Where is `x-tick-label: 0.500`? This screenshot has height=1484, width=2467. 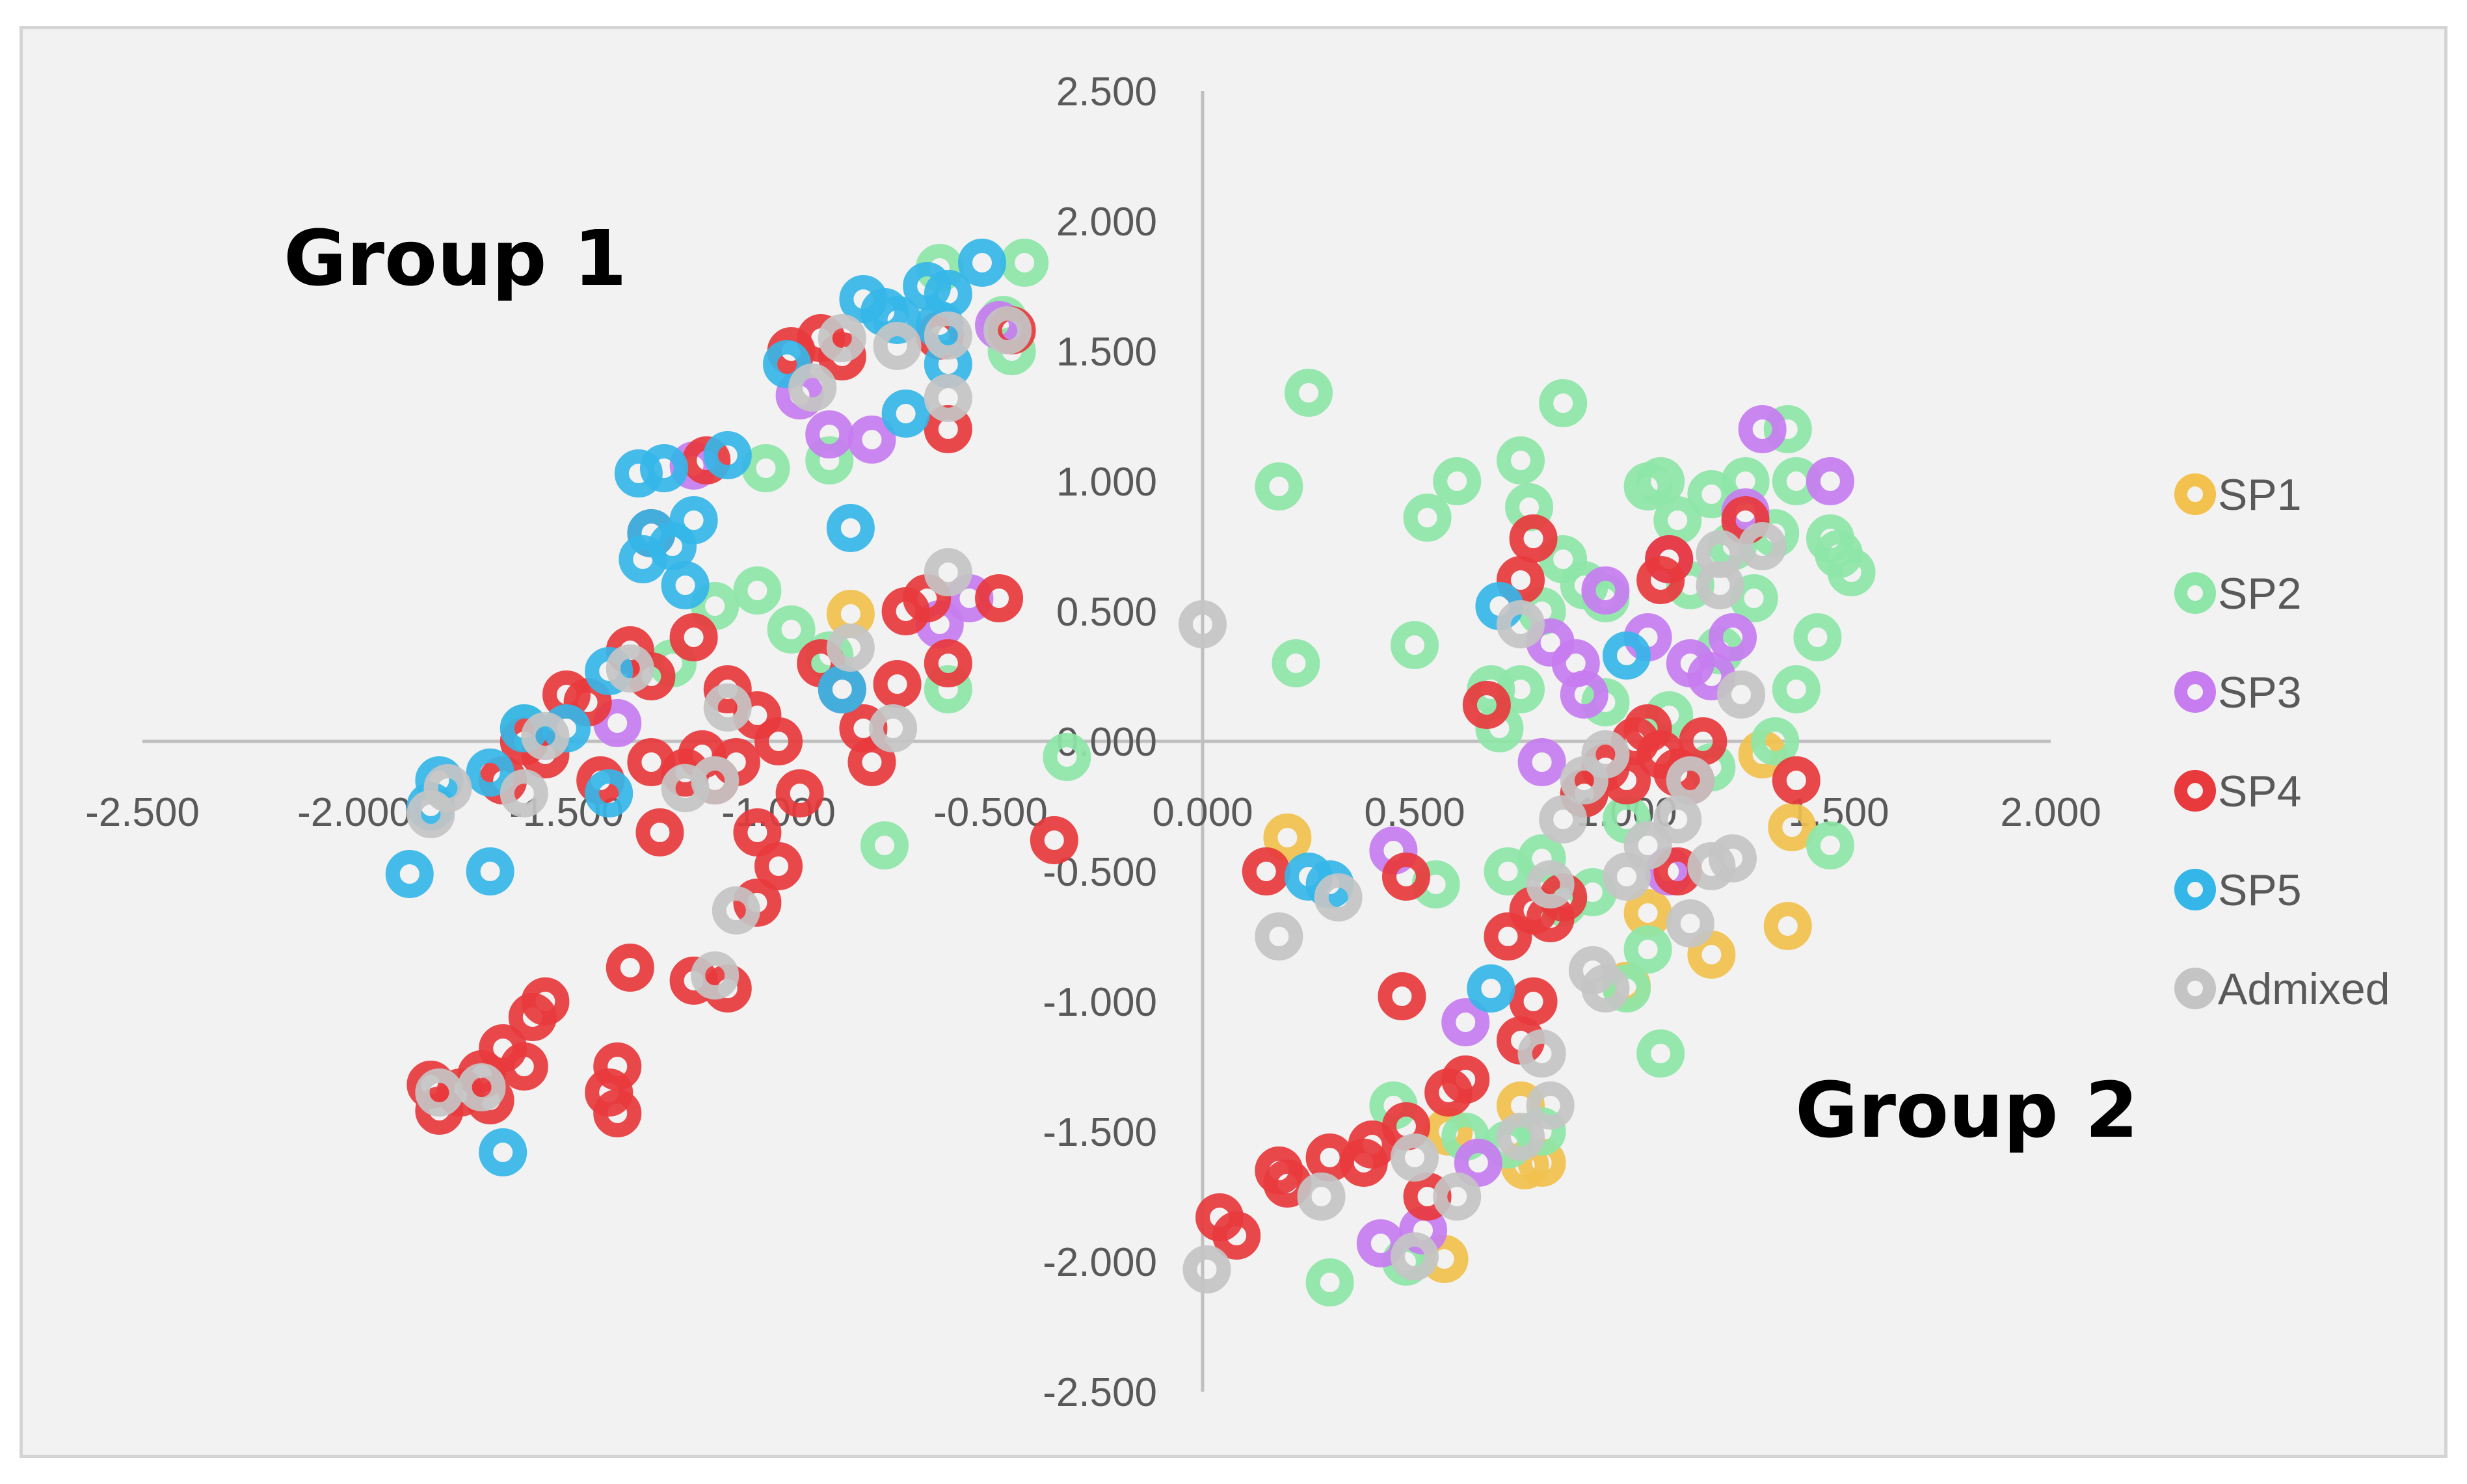 x-tick-label: 0.500 is located at coordinates (1414, 812).